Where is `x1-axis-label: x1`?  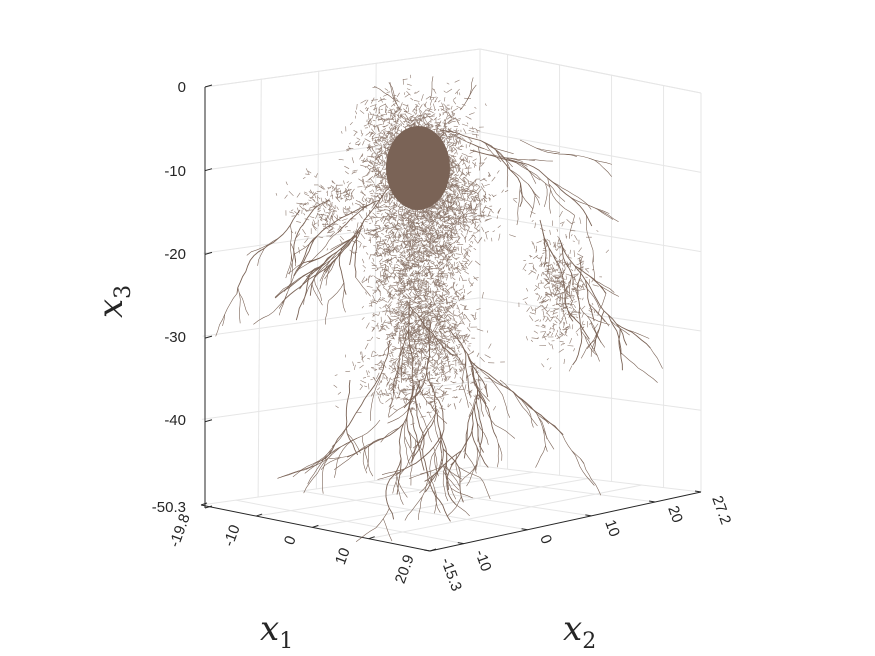 x1-axis-label: x1 is located at coordinates (276, 631).